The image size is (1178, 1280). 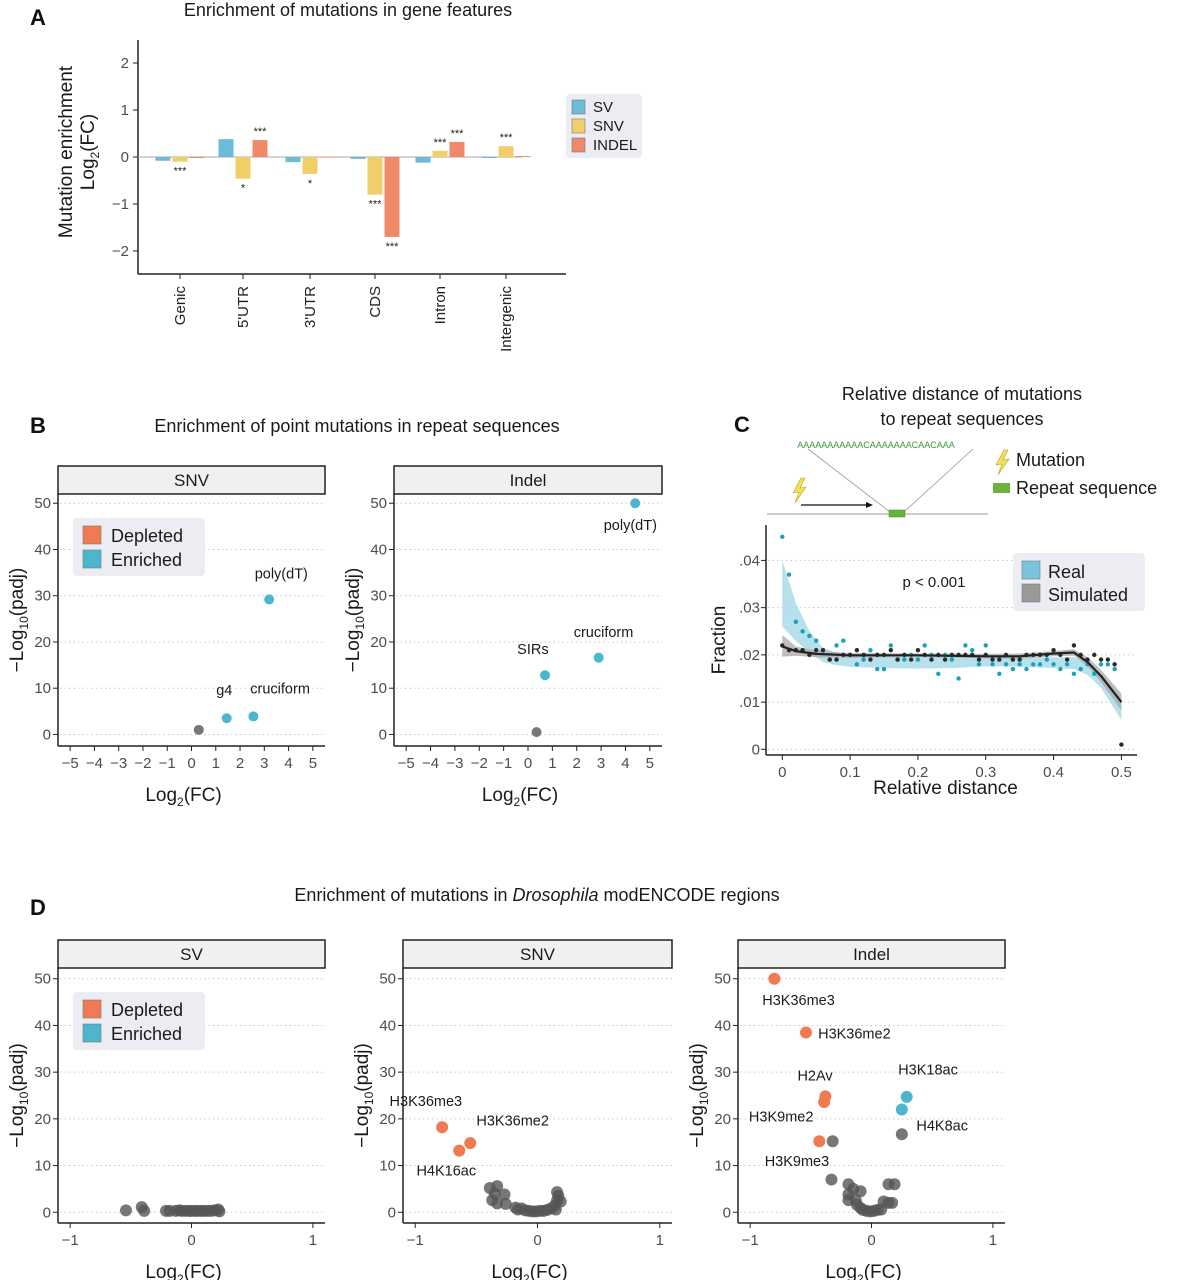 What do you see at coordinates (38, 907) in the screenshot?
I see `panel-letter-d: D` at bounding box center [38, 907].